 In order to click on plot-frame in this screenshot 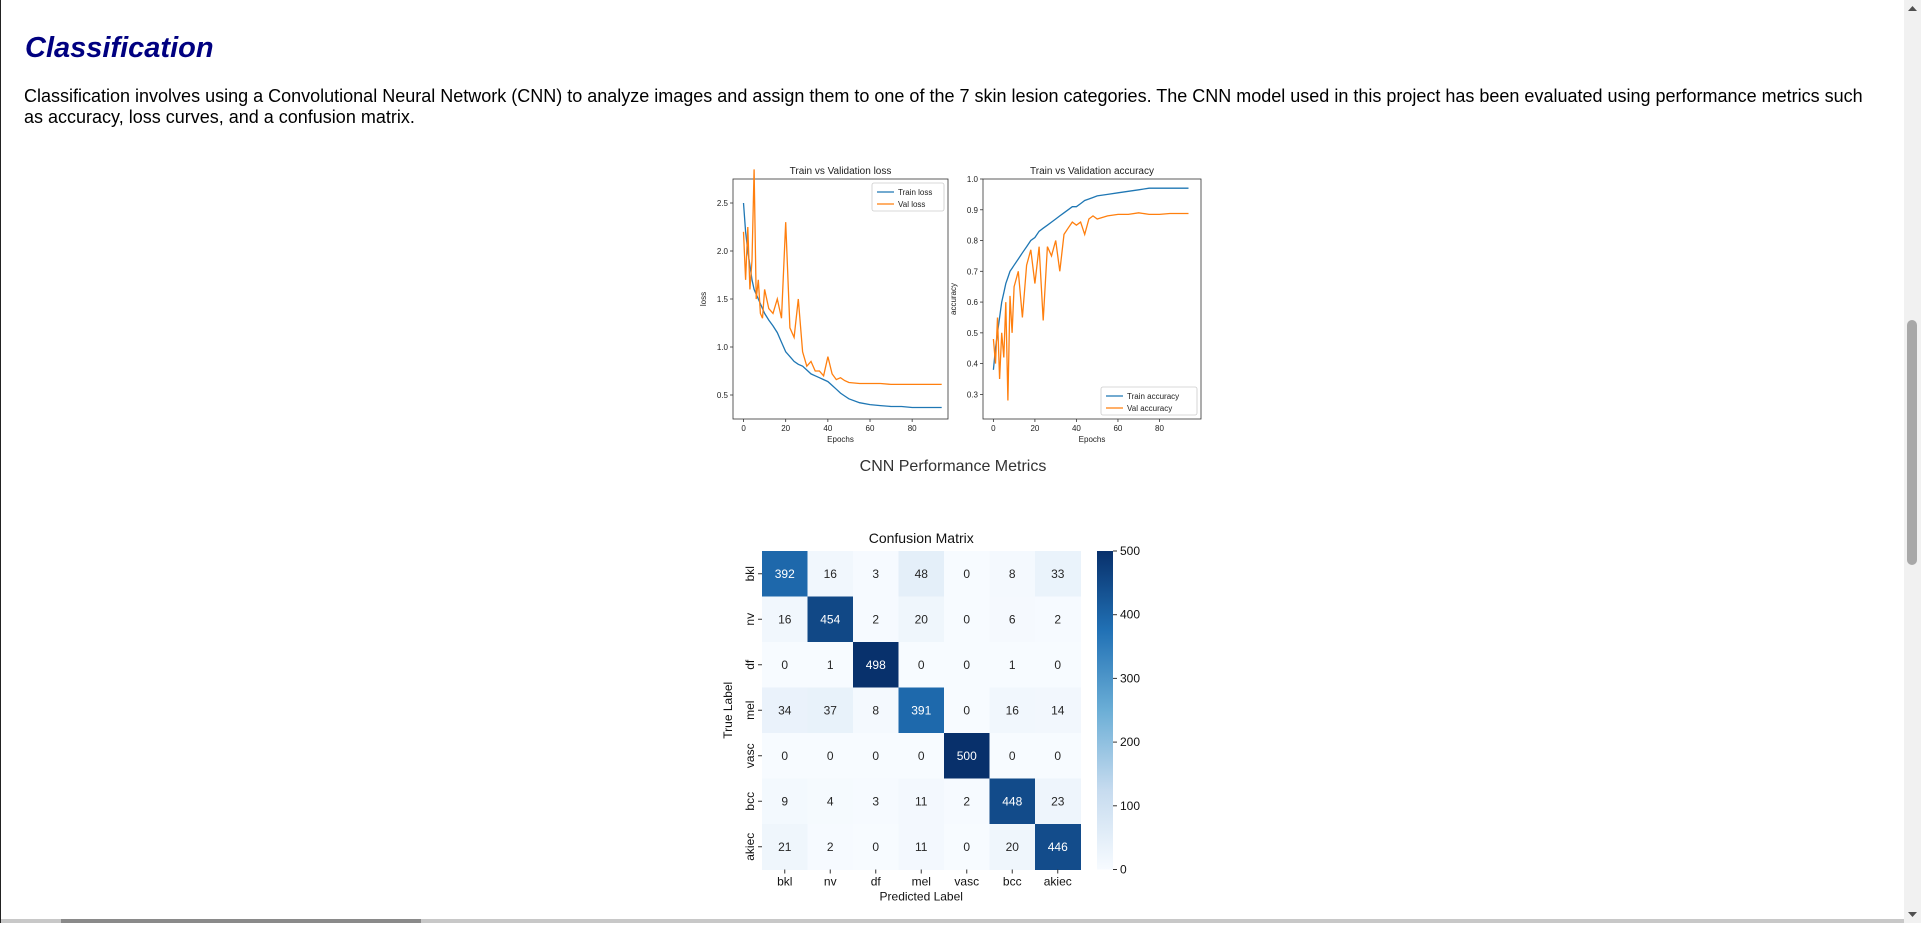, I will do `click(1092, 299)`.